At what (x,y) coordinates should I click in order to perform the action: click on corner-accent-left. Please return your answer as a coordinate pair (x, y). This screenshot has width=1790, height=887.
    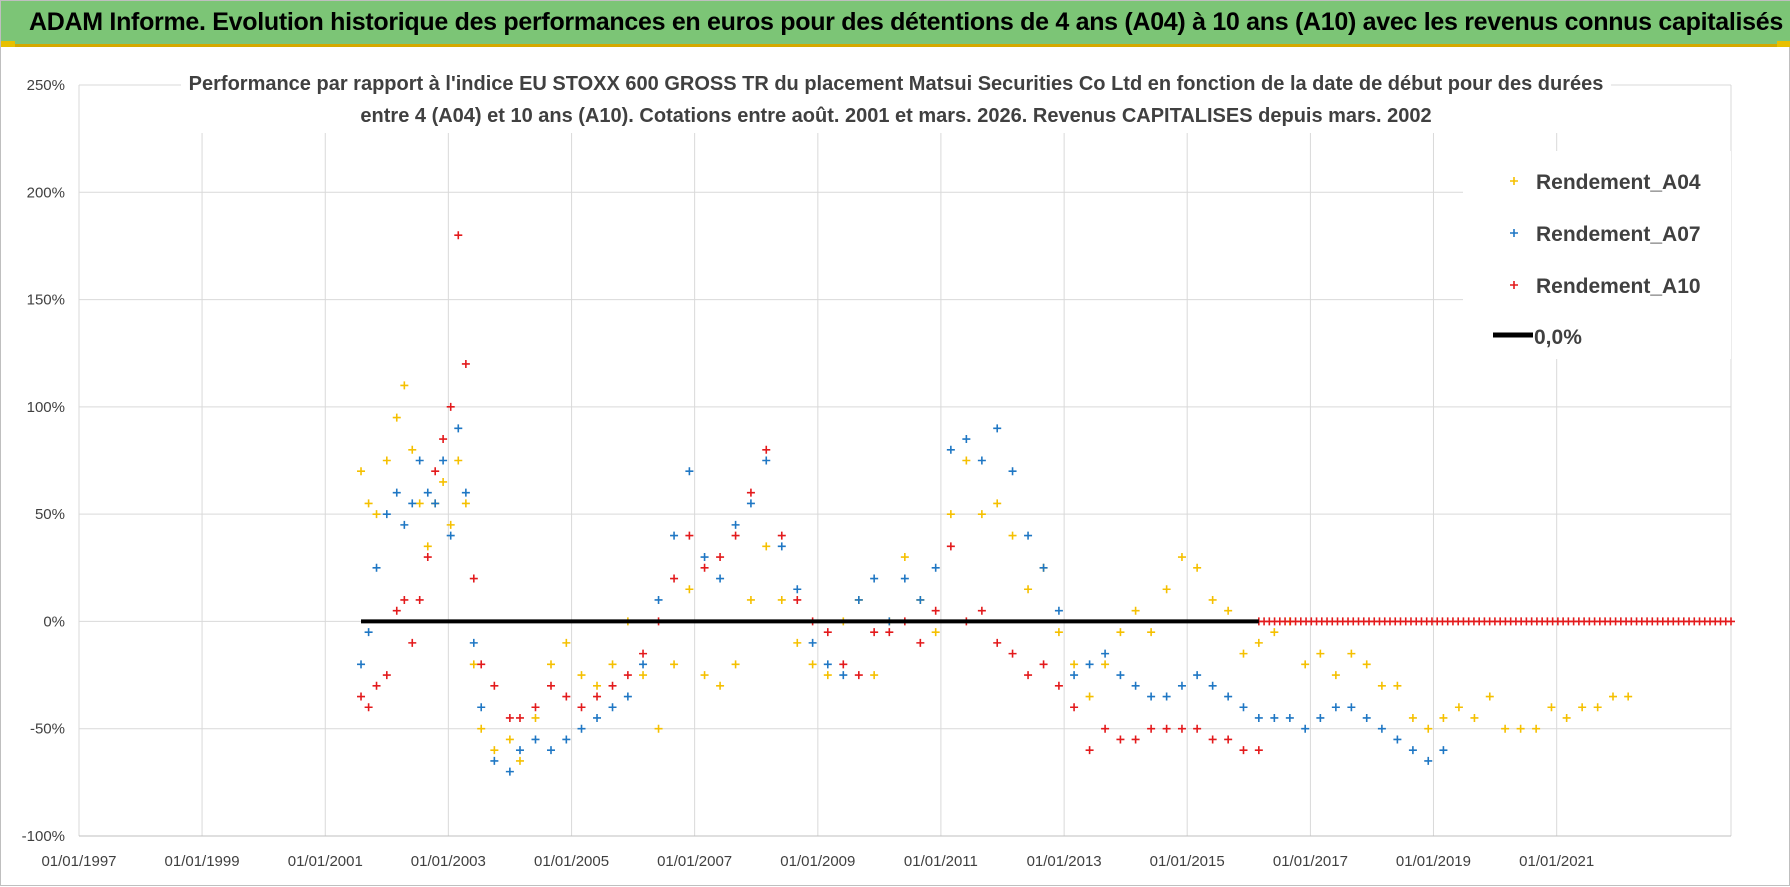
    Looking at the image, I should click on (8, 44).